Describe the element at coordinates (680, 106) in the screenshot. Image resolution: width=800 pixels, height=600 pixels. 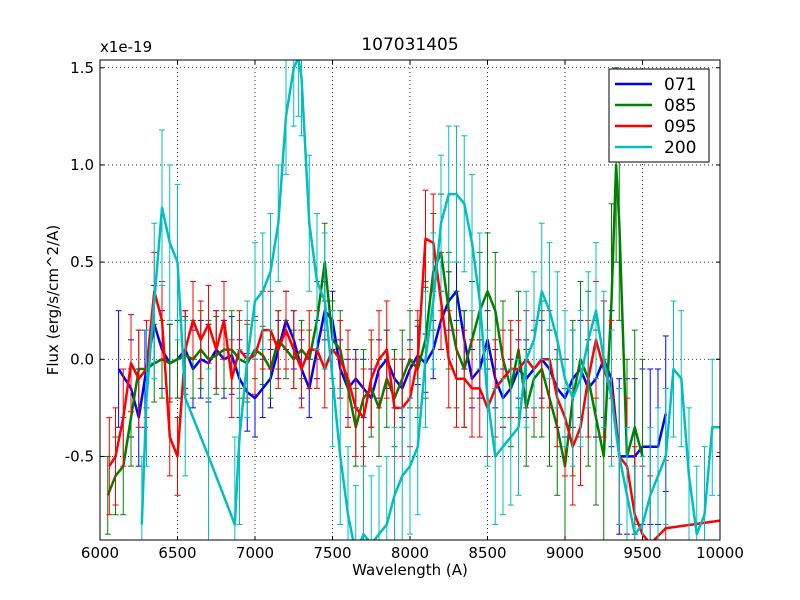
I see `legend-label-085: 085` at that location.